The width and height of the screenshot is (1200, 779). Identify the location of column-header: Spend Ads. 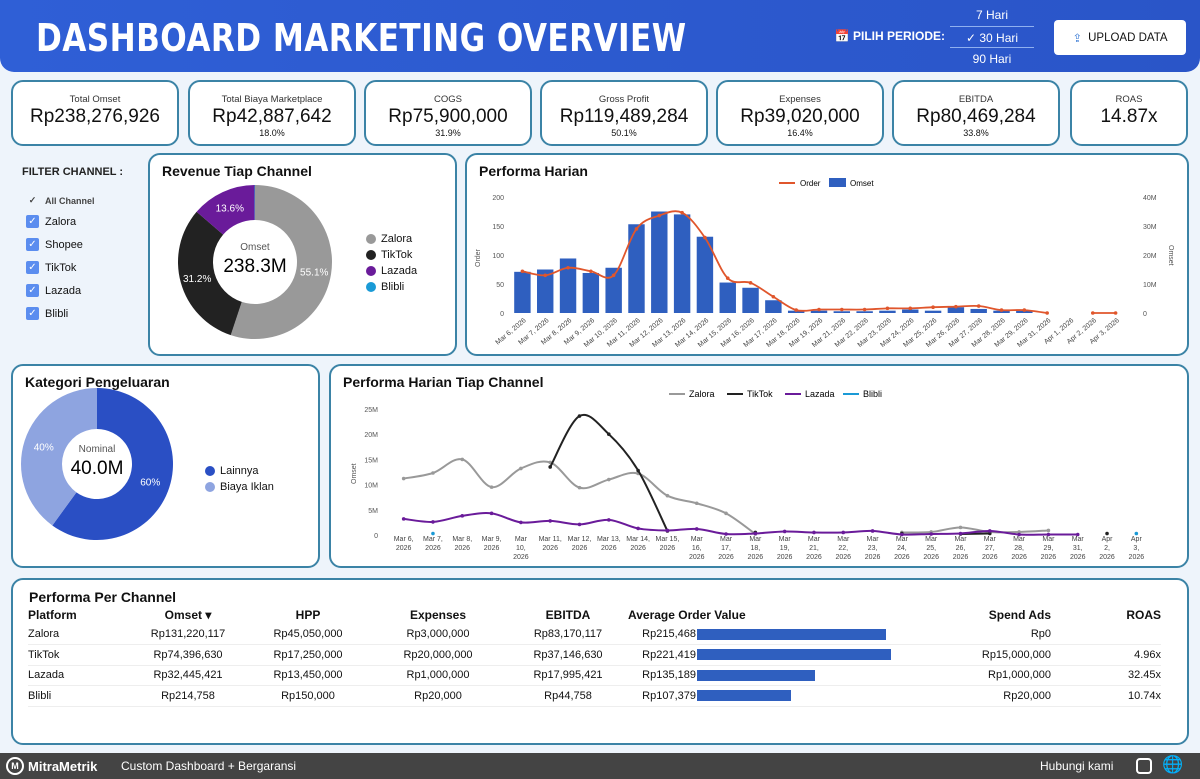
(1019, 615).